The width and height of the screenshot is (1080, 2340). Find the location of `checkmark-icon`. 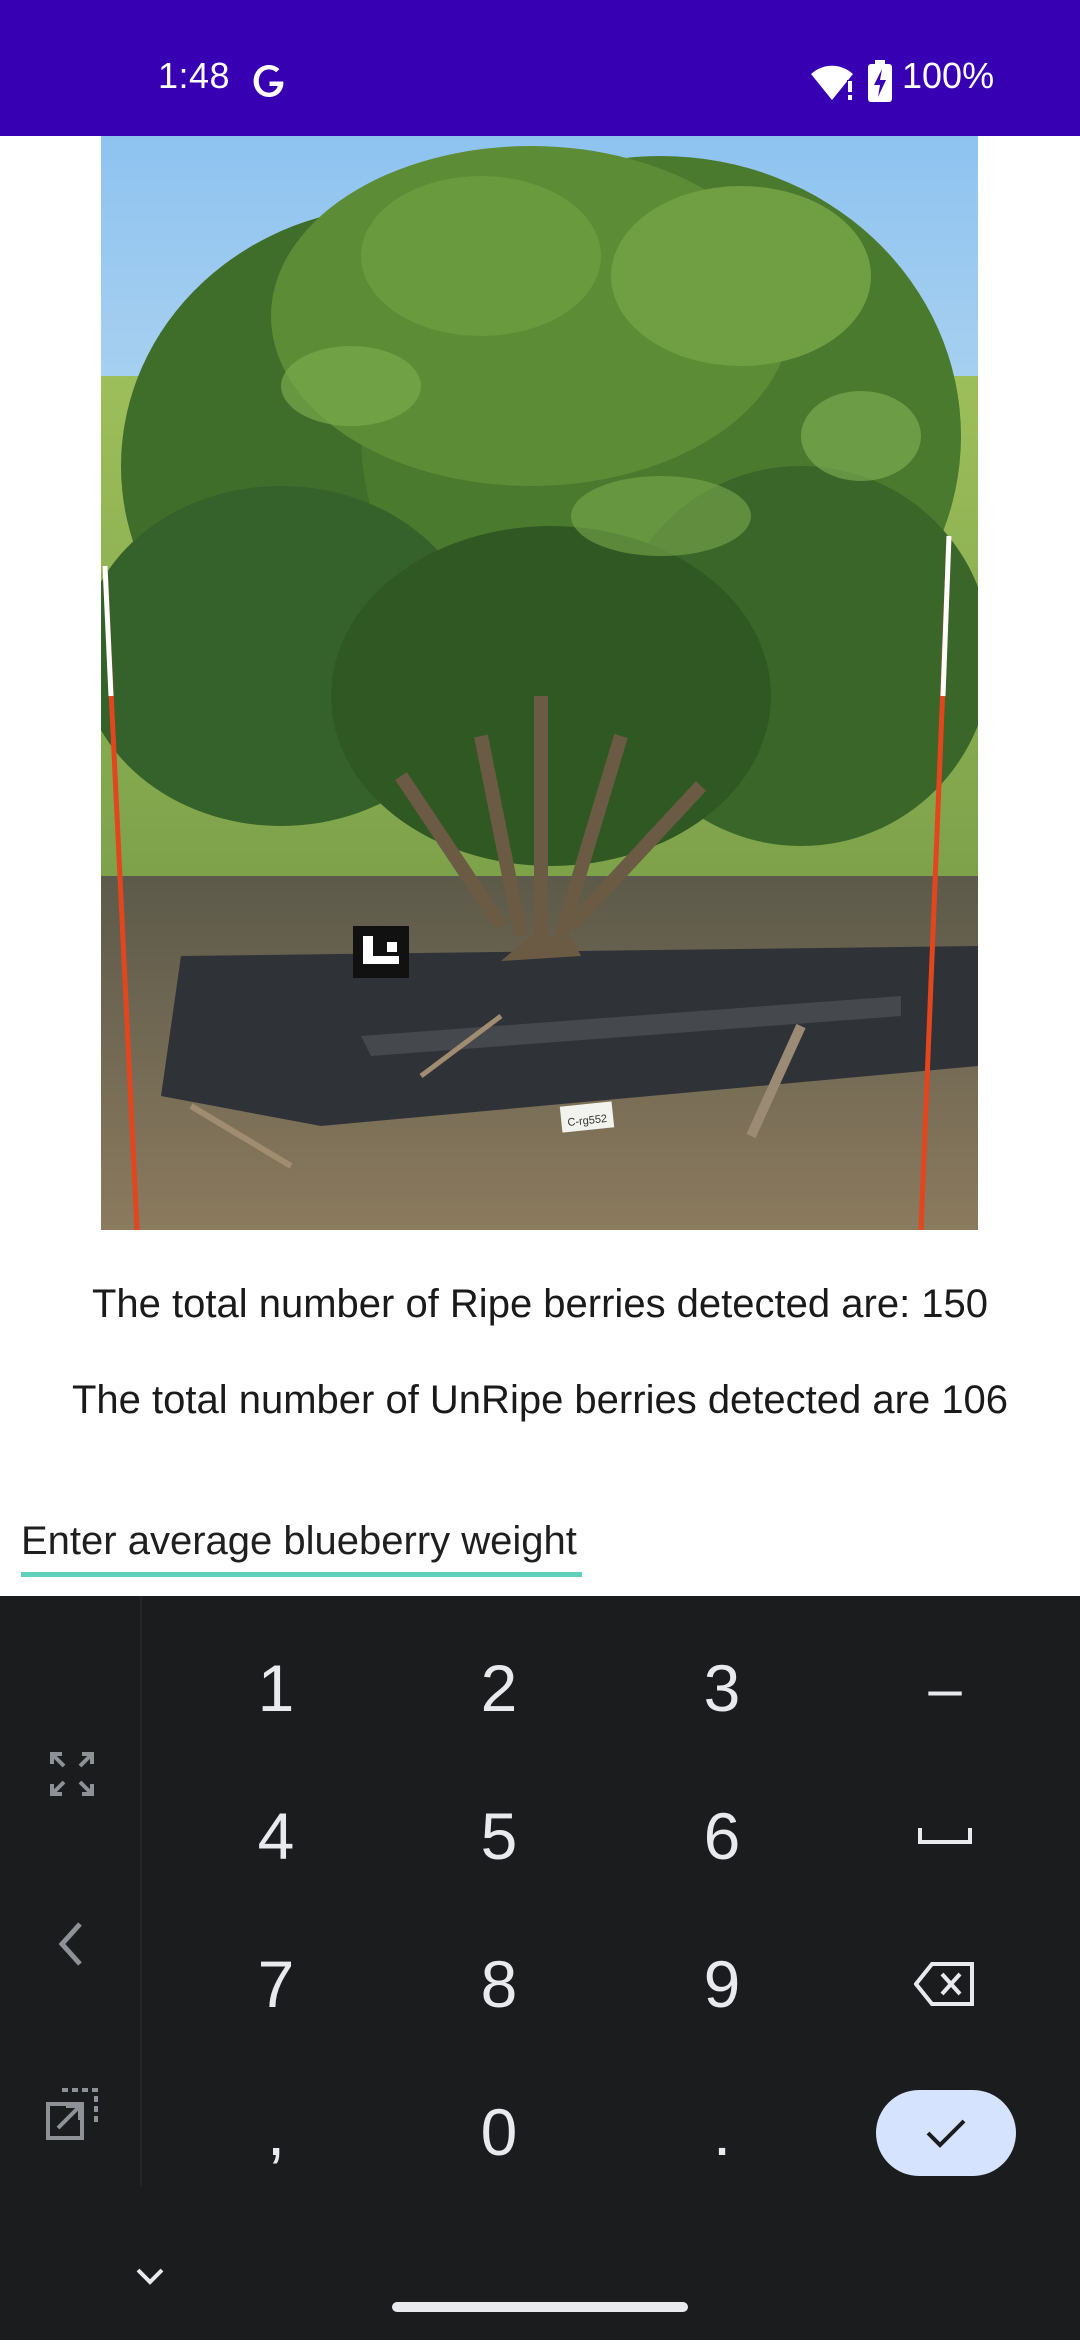

checkmark-icon is located at coordinates (946, 2133).